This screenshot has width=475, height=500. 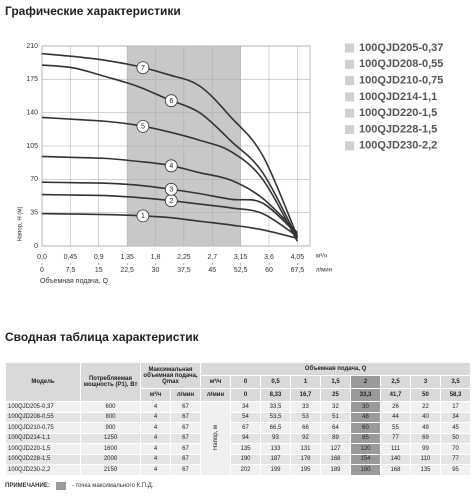 What do you see at coordinates (395, 395) in the screenshot?
I see `header-cell: 41,7` at bounding box center [395, 395].